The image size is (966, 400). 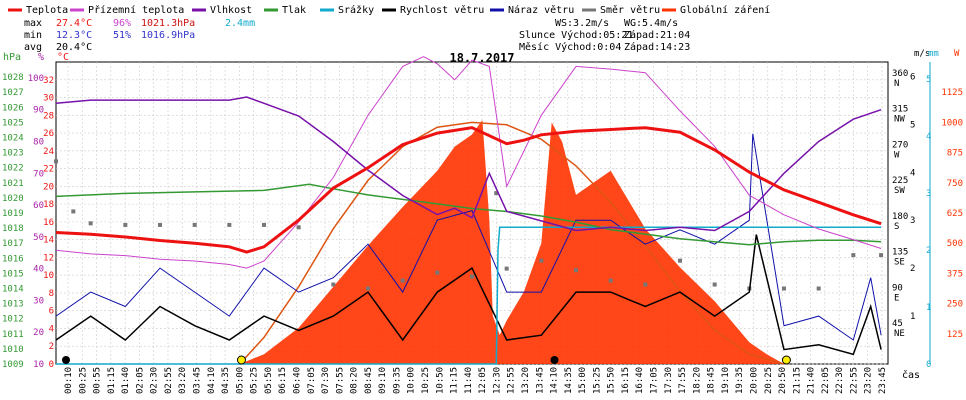 What do you see at coordinates (928, 308) in the screenshot?
I see `mm-tick-label: 1` at bounding box center [928, 308].